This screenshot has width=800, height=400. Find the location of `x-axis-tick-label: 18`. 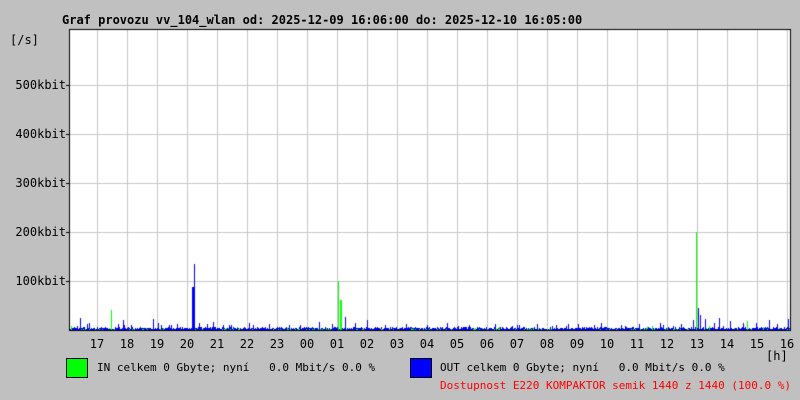

x-axis-tick-label: 18 is located at coordinates (127, 344).